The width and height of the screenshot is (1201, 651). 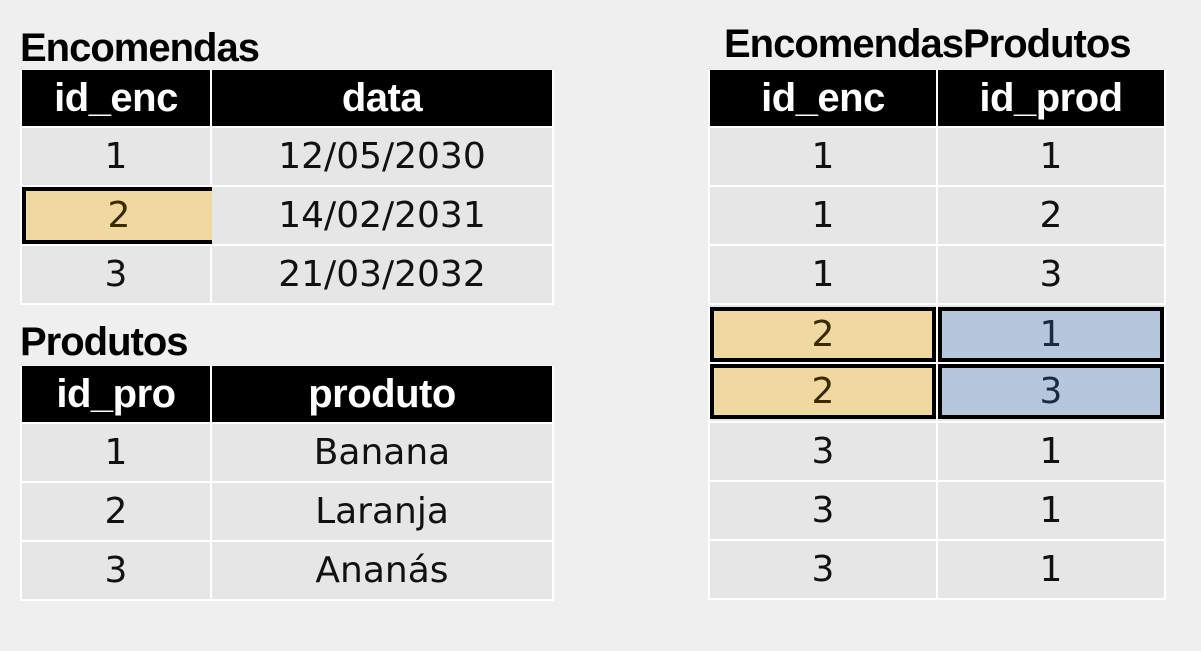 What do you see at coordinates (382, 274) in the screenshot?
I see `cell-data: 21/03/2032` at bounding box center [382, 274].